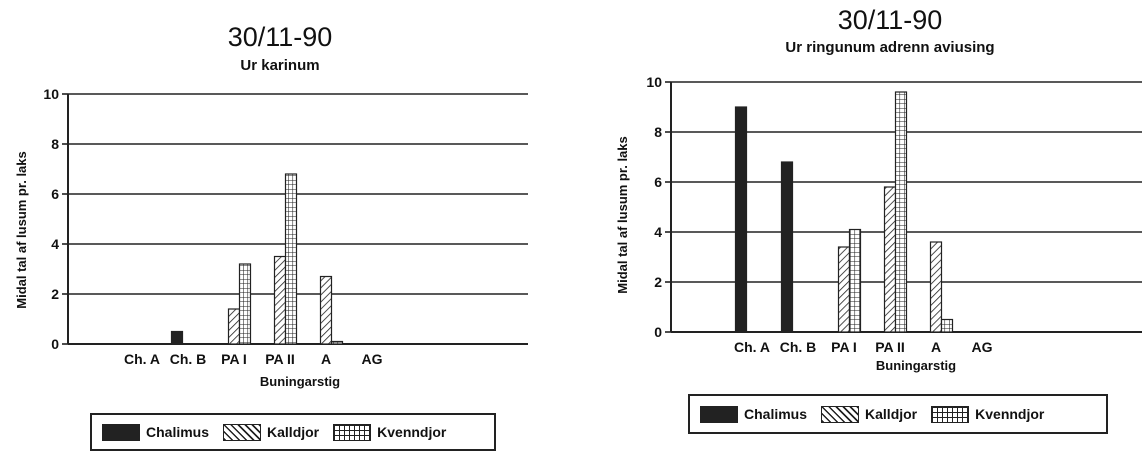 Image resolution: width=1142 pixels, height=458 pixels. I want to click on chart-subtitle: Ur karinum, so click(279, 65).